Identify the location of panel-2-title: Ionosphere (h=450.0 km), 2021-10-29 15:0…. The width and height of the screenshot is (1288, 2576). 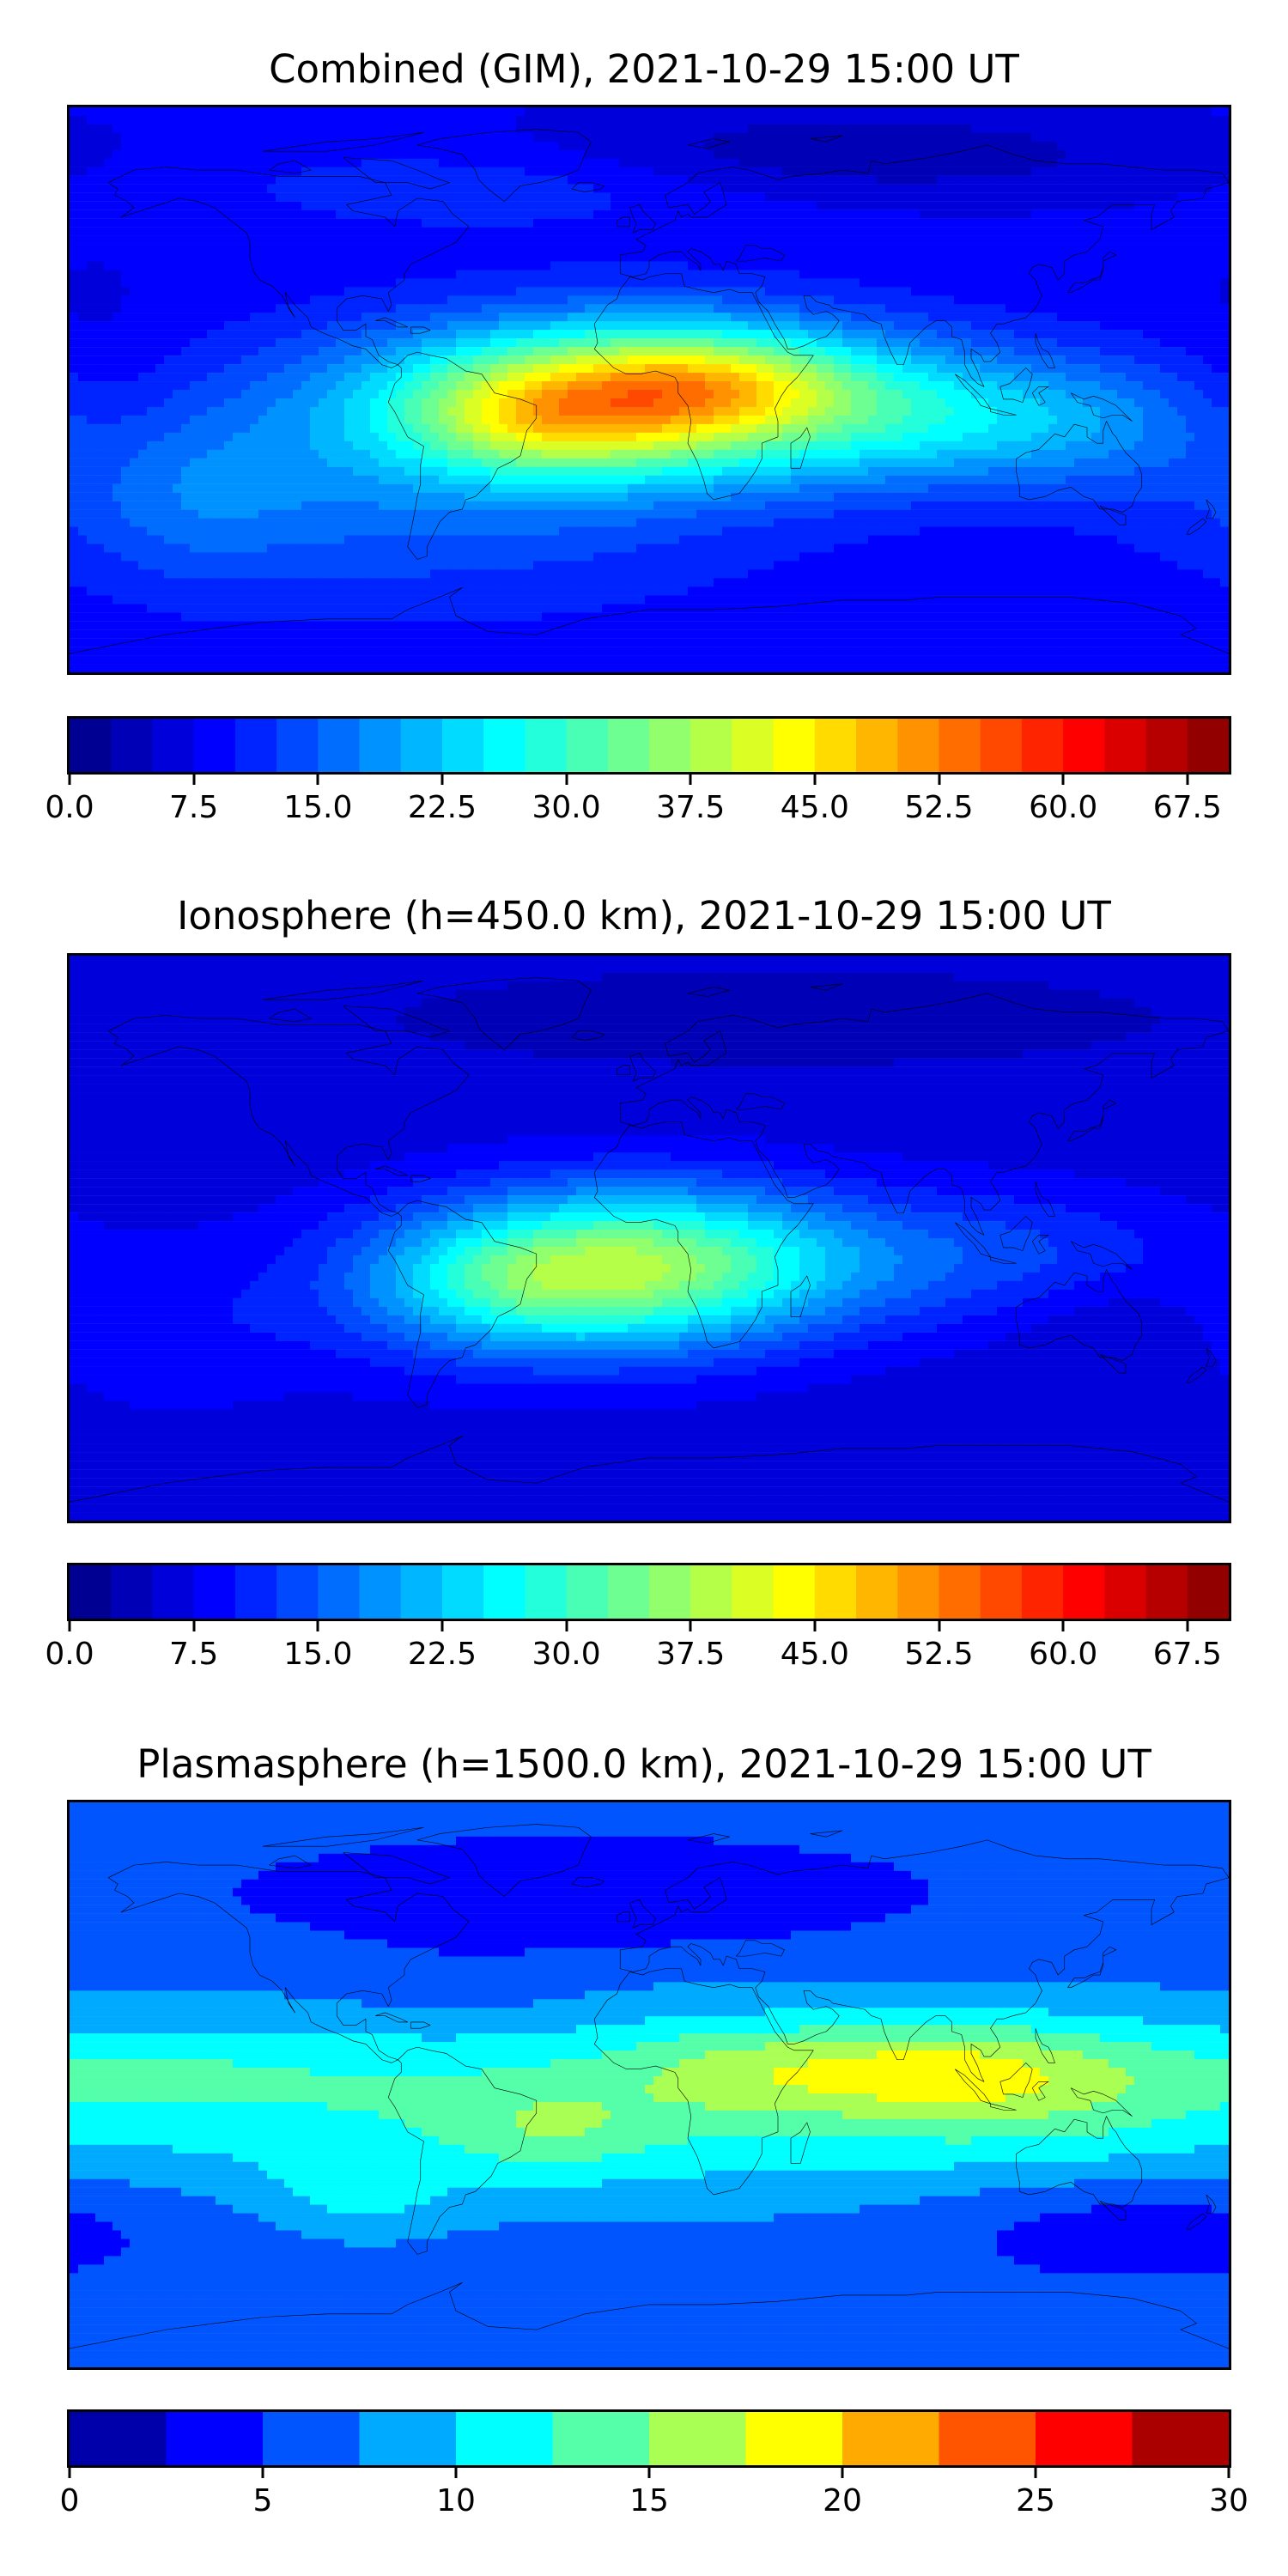
(644, 915).